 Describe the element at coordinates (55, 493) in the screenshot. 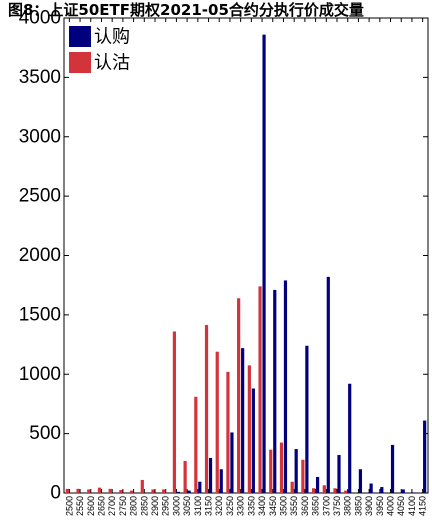

I see `y-tick-label: 0` at that location.